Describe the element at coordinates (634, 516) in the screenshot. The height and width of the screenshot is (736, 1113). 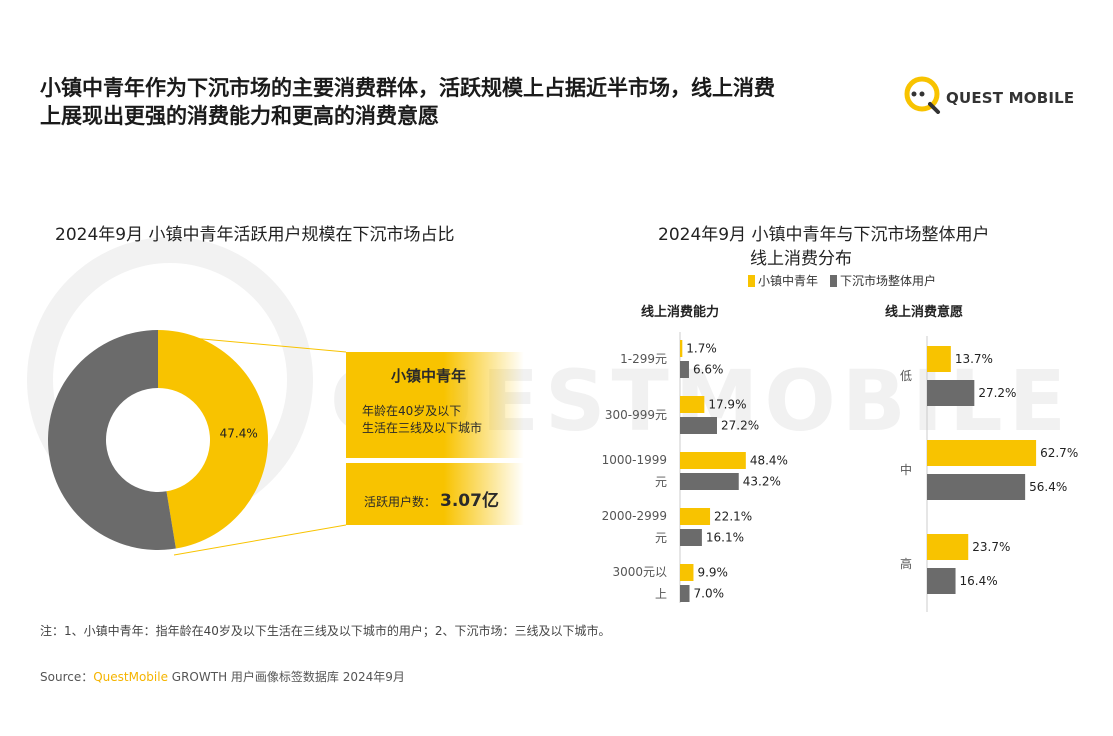
I see `category-label: 2000-2999` at that location.